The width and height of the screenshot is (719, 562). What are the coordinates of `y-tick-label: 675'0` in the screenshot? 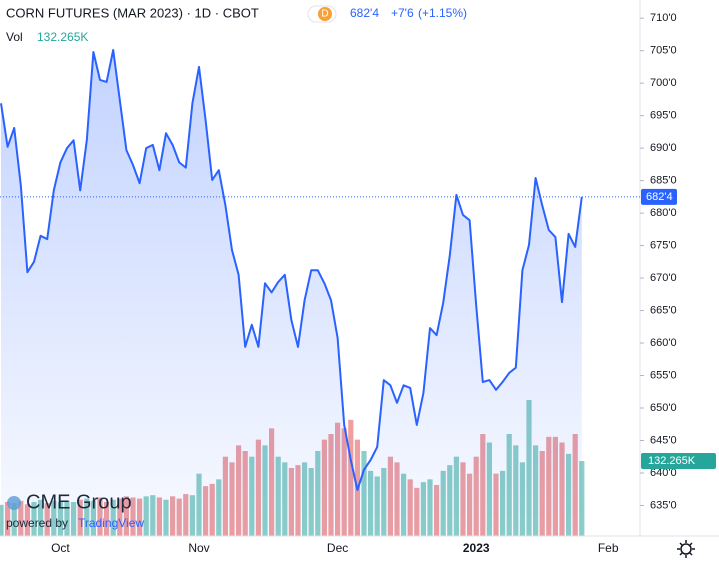 It's located at (663, 245).